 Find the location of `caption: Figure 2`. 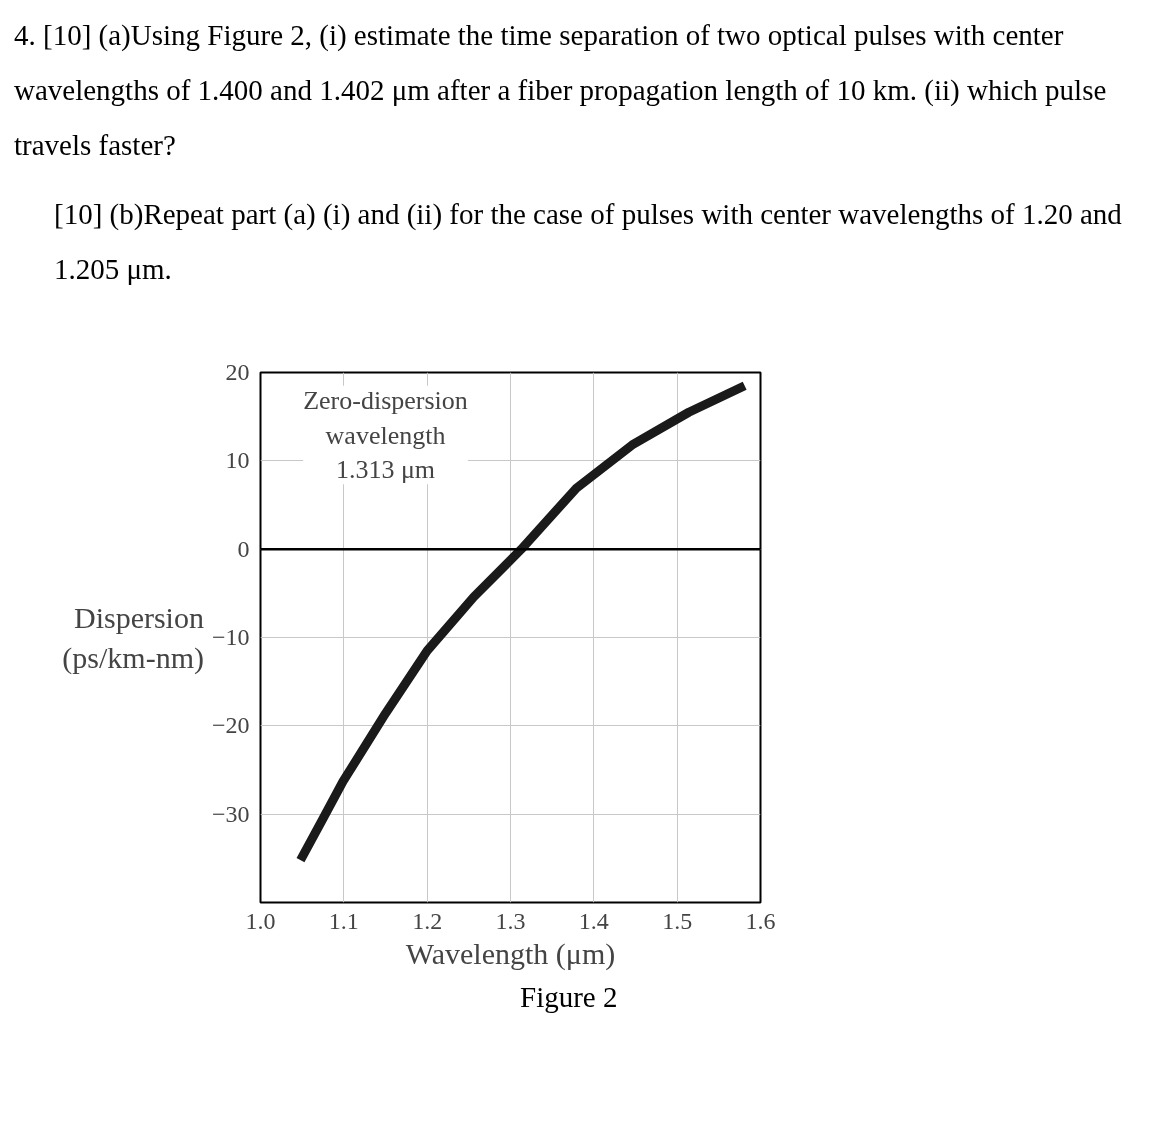

caption: Figure 2 is located at coordinates (569, 998).